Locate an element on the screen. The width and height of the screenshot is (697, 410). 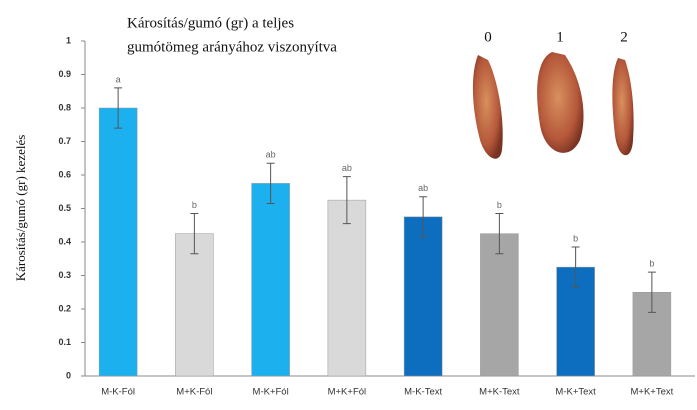
x-tick-label: M-K+Fól is located at coordinates (271, 392).